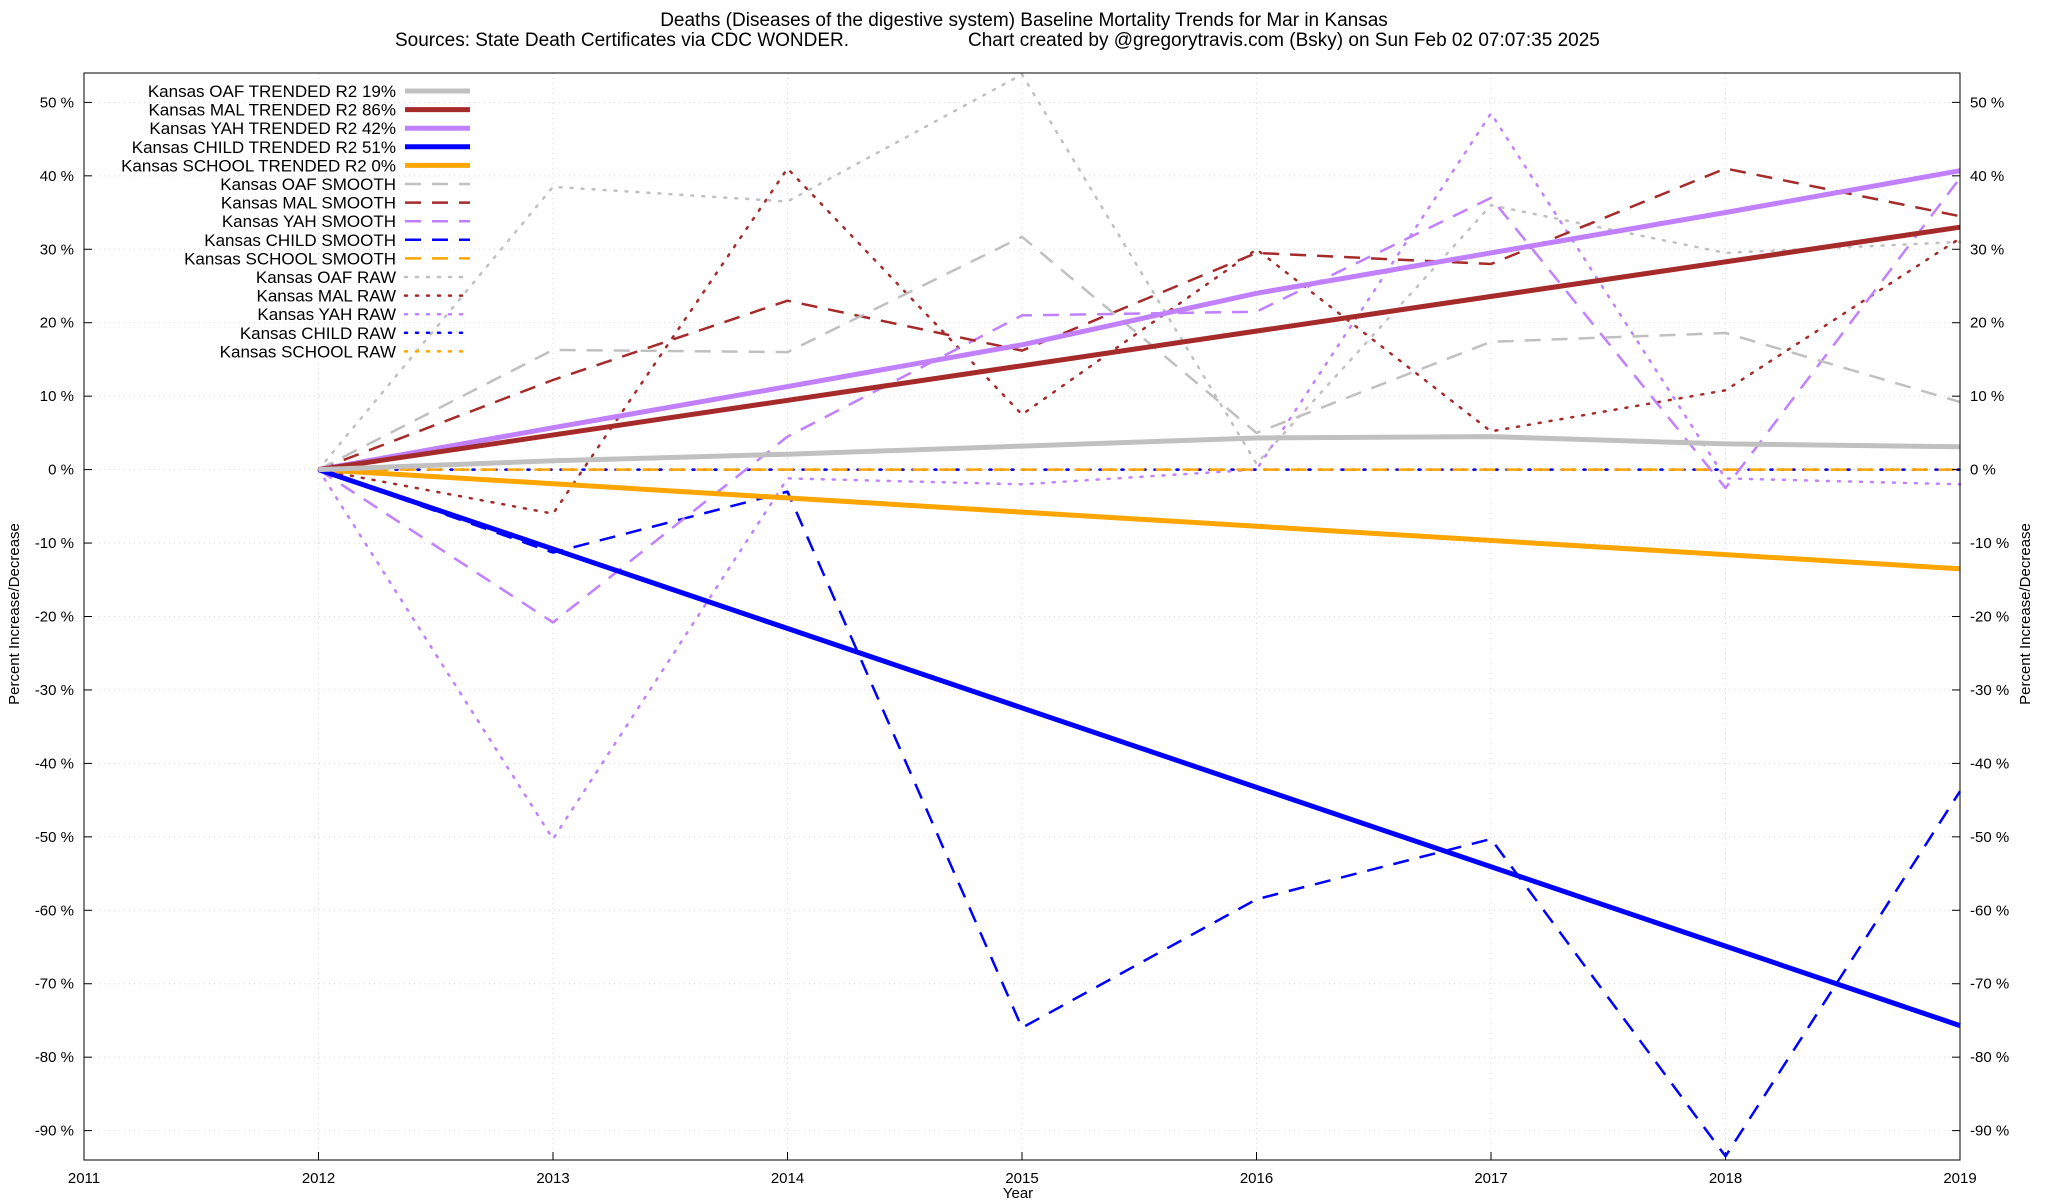 The width and height of the screenshot is (2048, 1200). Describe the element at coordinates (1989, 543) in the screenshot. I see `y-tick-label-right: -10 %` at that location.